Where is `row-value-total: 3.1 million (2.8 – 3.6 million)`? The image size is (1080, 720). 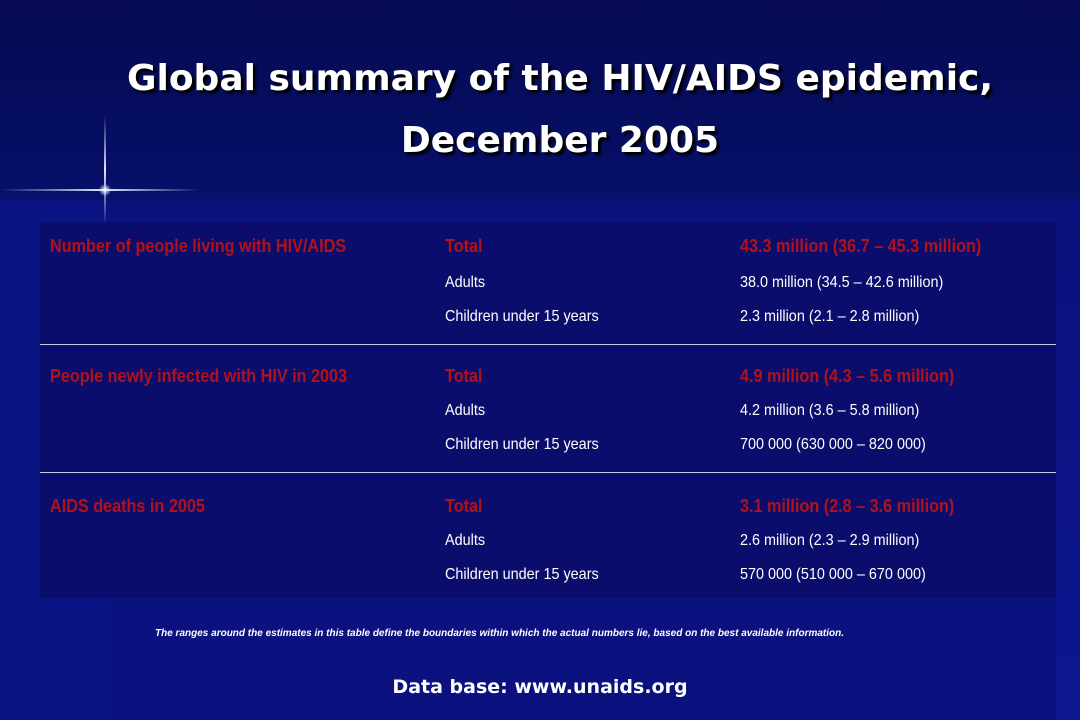
row-value-total: 3.1 million (2.8 – 3.6 million) is located at coordinates (847, 506).